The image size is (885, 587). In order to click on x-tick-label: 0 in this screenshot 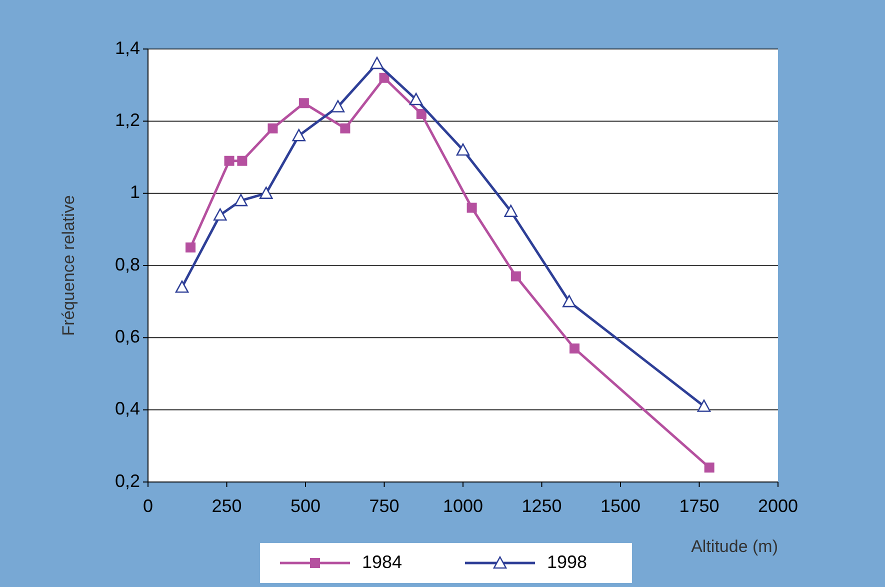, I will do `click(148, 506)`.